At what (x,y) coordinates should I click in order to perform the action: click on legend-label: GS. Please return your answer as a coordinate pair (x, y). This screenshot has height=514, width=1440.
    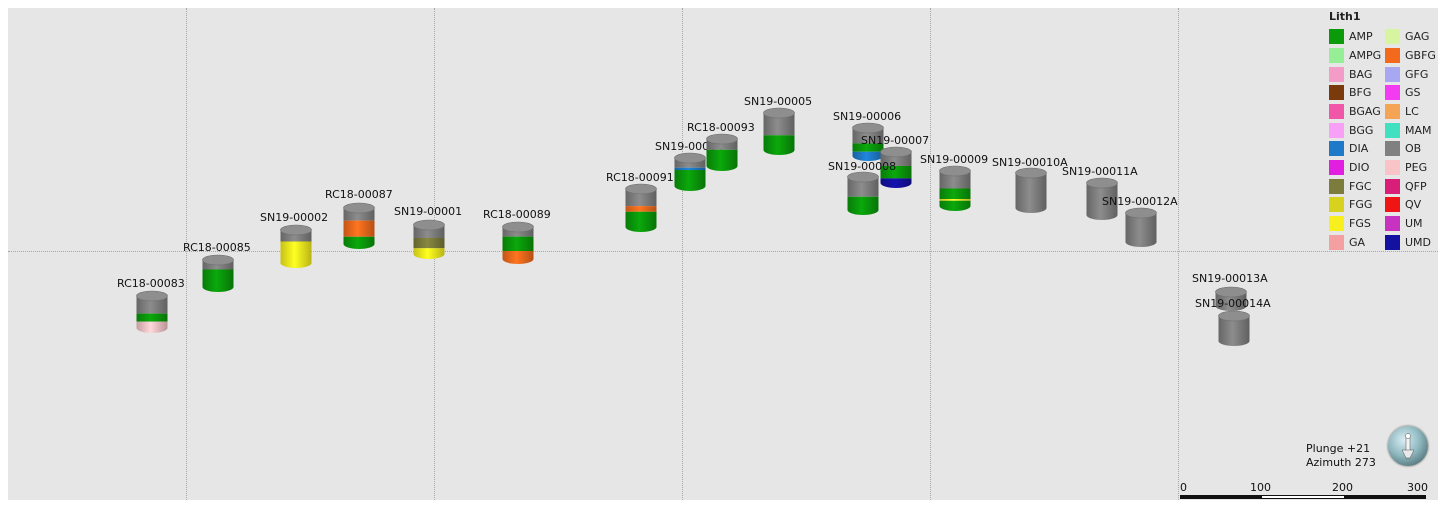
    Looking at the image, I should click on (1413, 93).